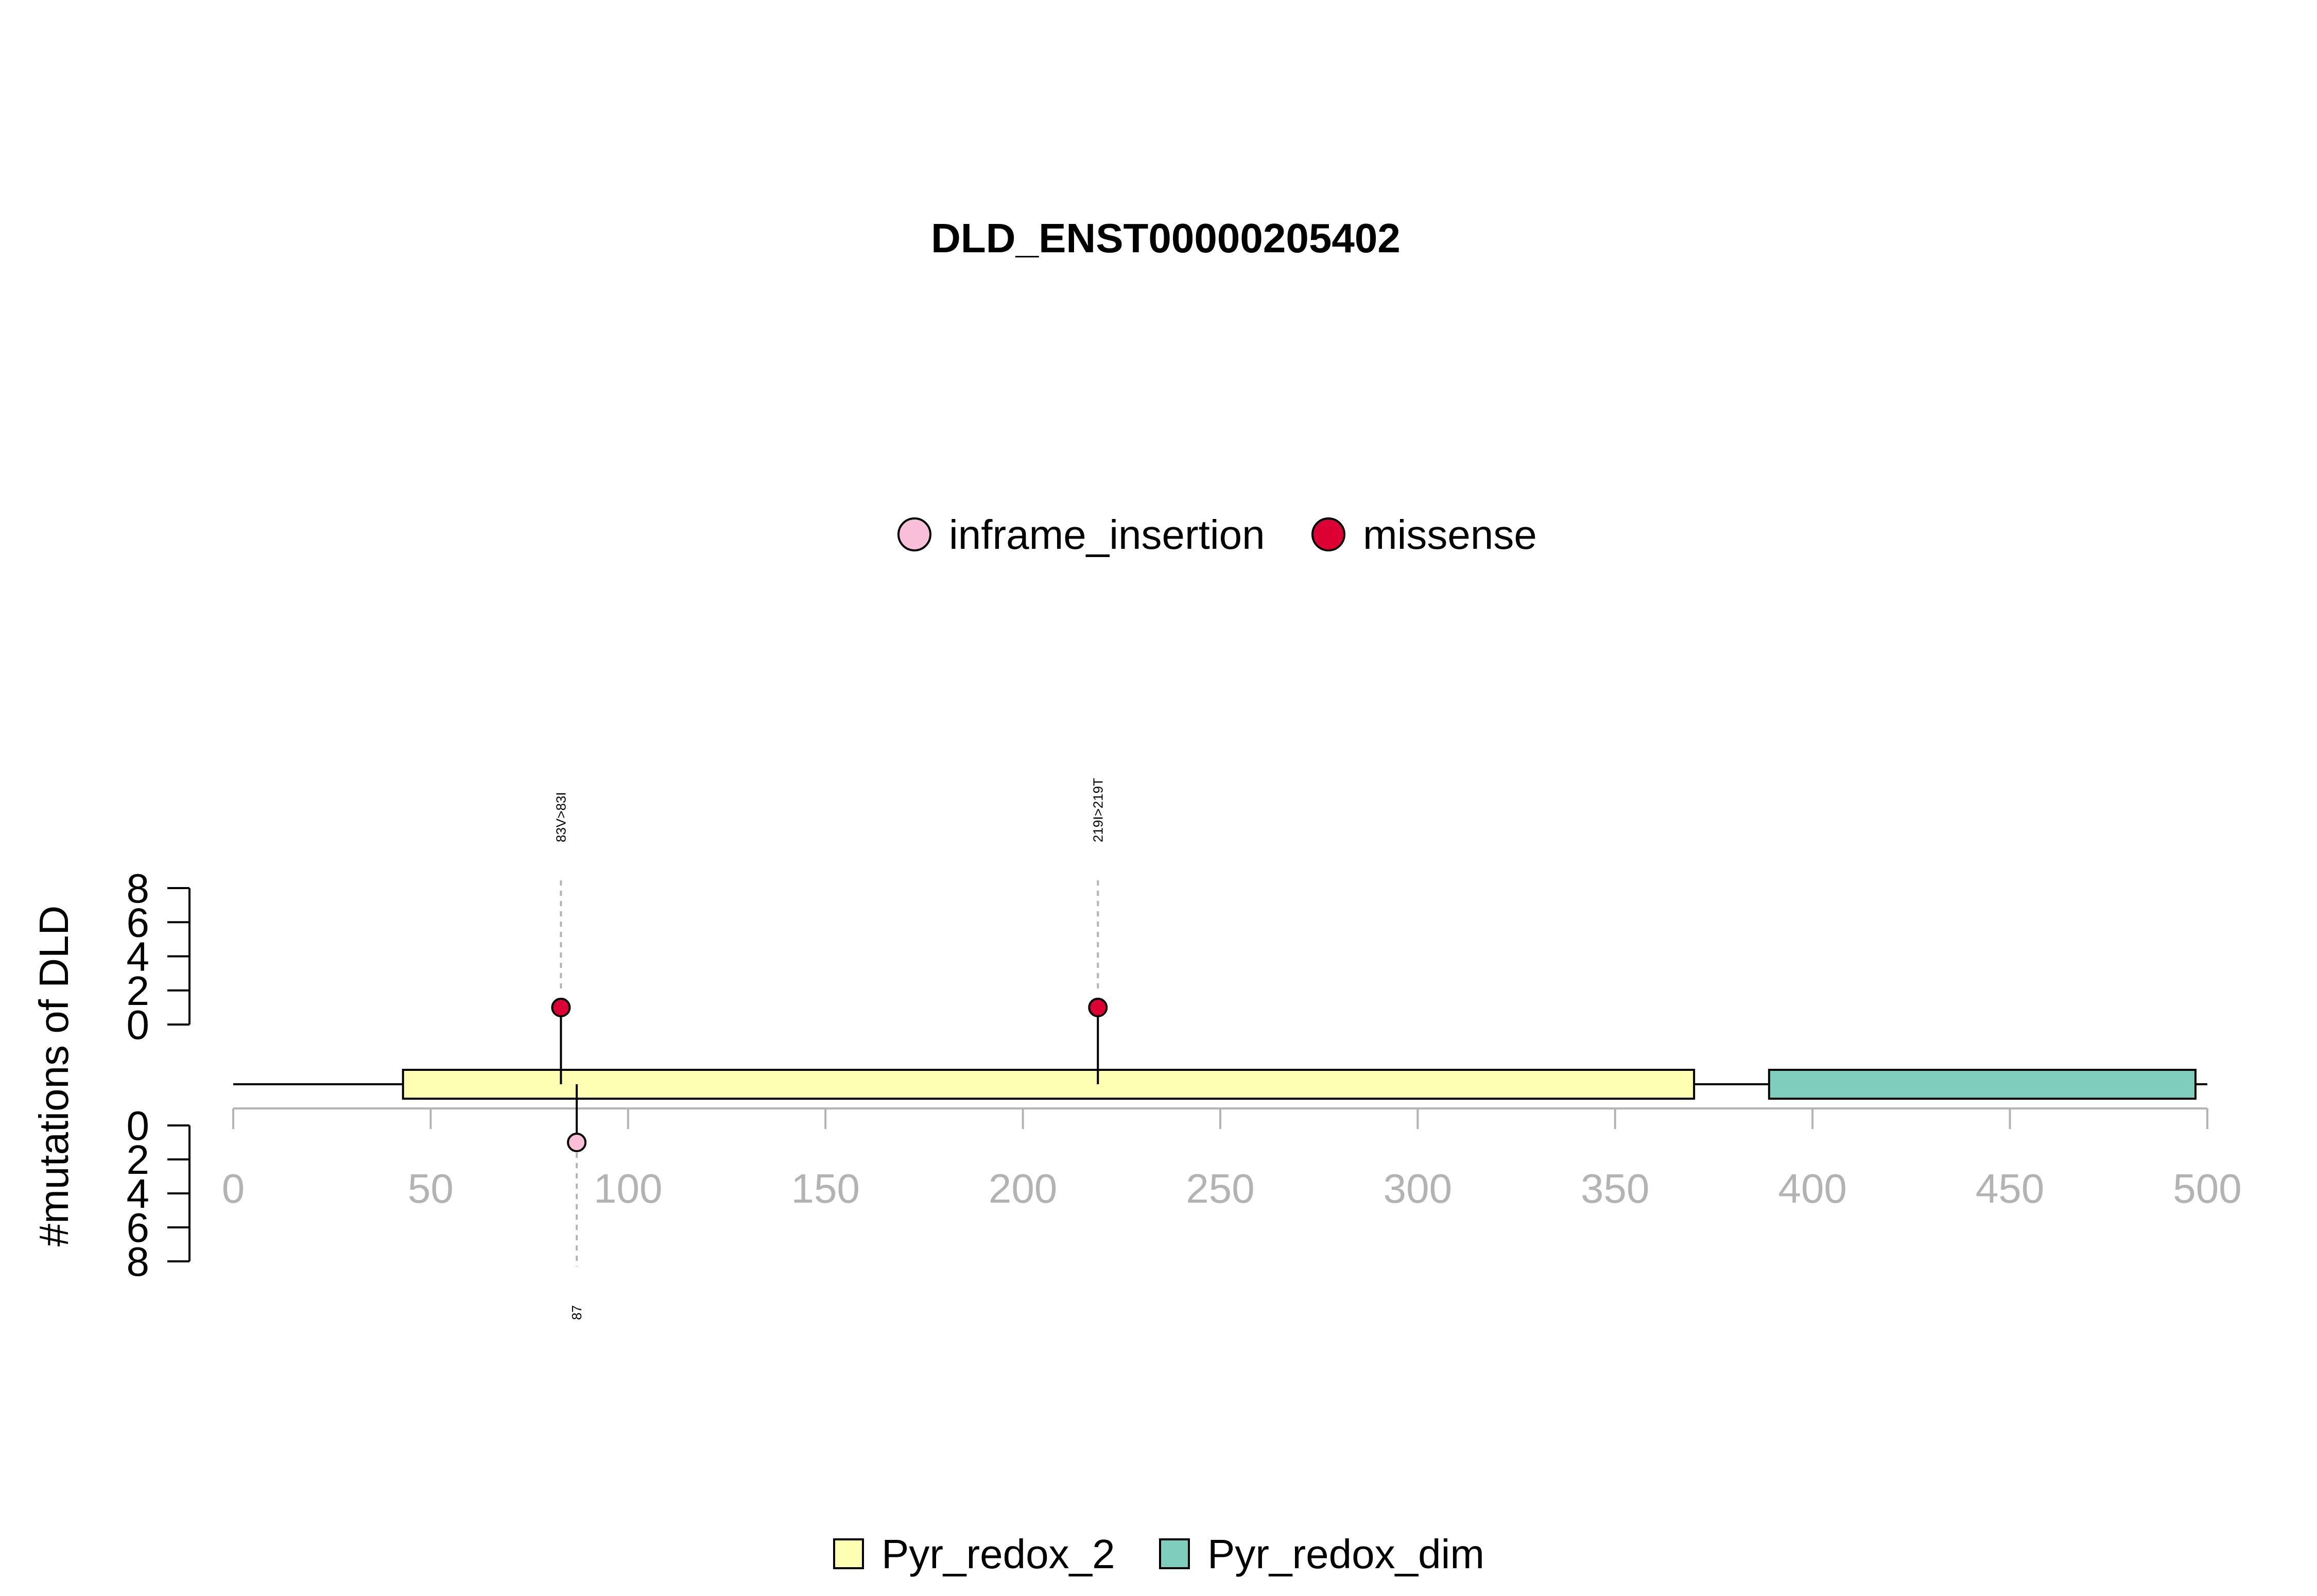 The height and width of the screenshot is (1596, 2317). Describe the element at coordinates (138, 1228) in the screenshot. I see `lower-y-tick-label: 6` at that location.